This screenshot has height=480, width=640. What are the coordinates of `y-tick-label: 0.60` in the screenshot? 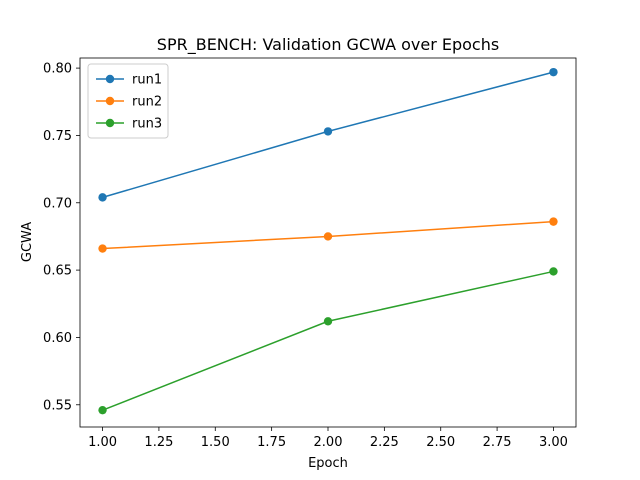 It's located at (57, 338).